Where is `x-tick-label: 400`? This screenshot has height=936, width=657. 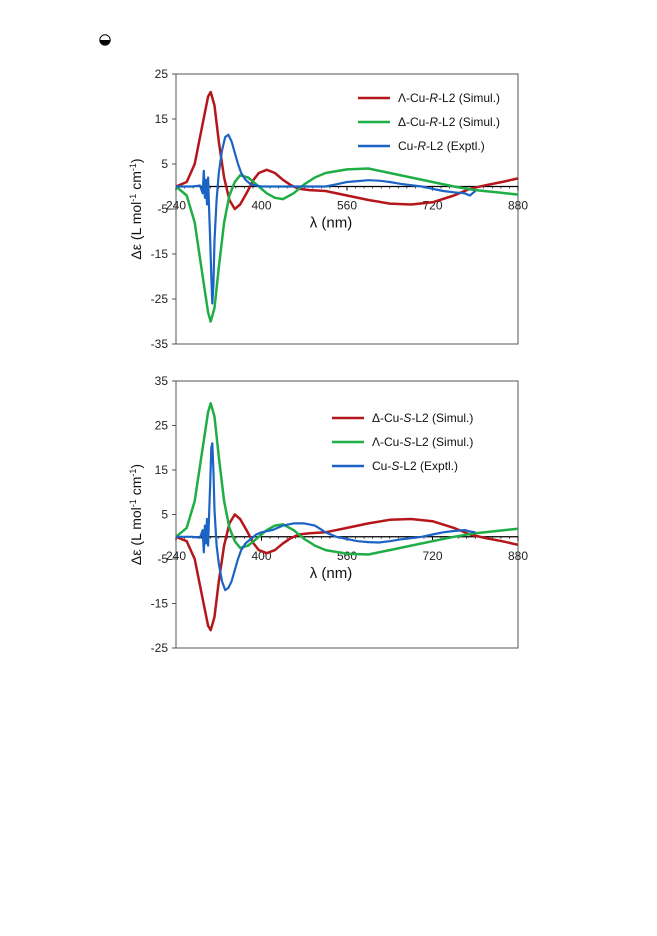
x-tick-label: 400 is located at coordinates (261, 206).